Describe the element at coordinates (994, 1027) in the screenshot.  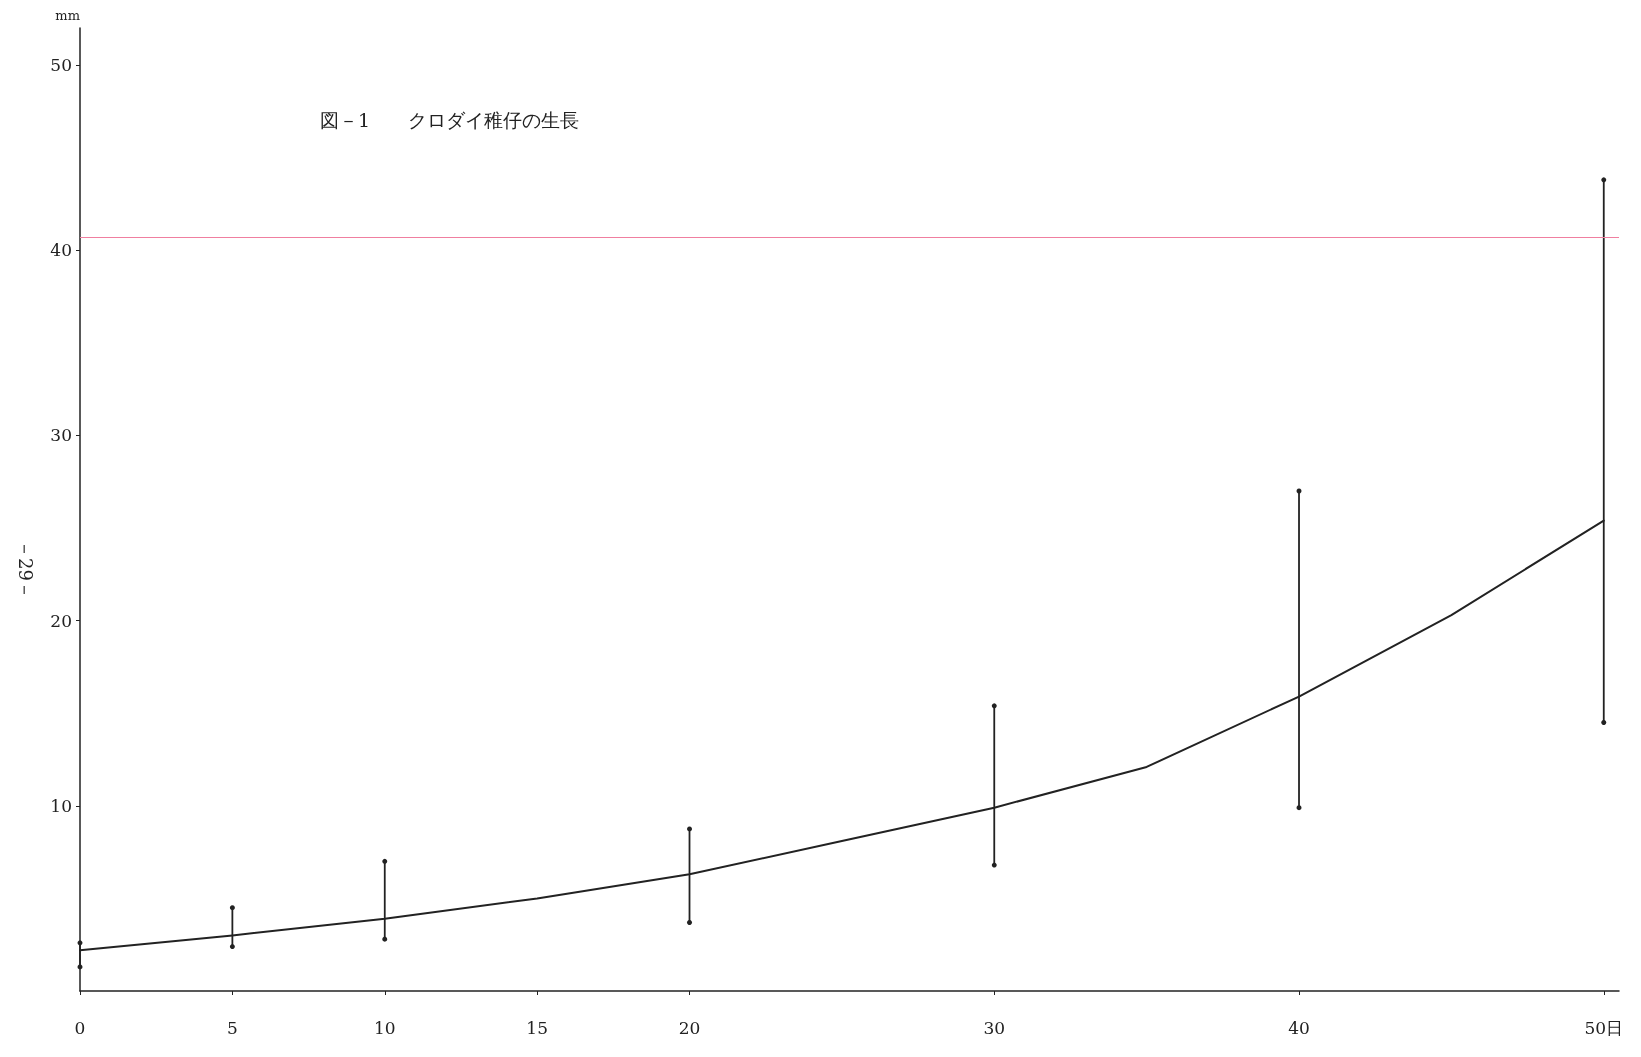
I see `x-tick-label: 30` at that location.